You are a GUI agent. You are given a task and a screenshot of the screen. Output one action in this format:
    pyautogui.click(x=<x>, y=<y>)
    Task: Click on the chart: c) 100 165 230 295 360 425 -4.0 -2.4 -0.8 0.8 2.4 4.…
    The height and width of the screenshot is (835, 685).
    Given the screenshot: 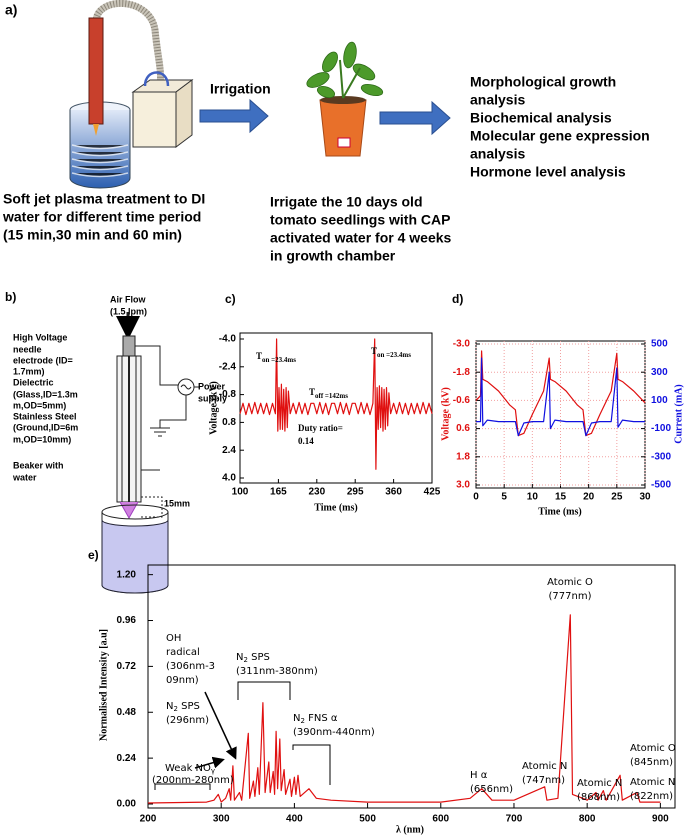 What is the action you would take?
    pyautogui.click(x=324, y=402)
    